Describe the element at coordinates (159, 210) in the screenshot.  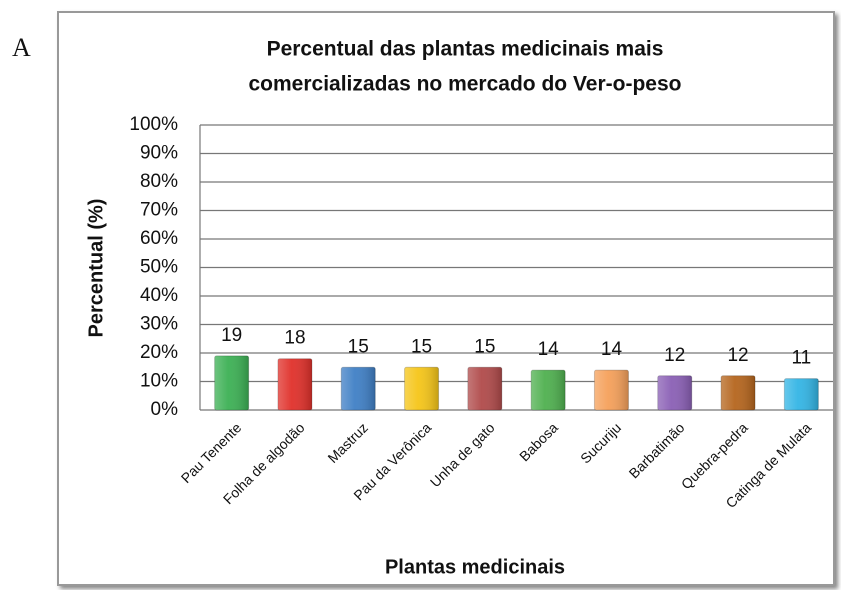
I see `y-tick-label: 70%` at that location.